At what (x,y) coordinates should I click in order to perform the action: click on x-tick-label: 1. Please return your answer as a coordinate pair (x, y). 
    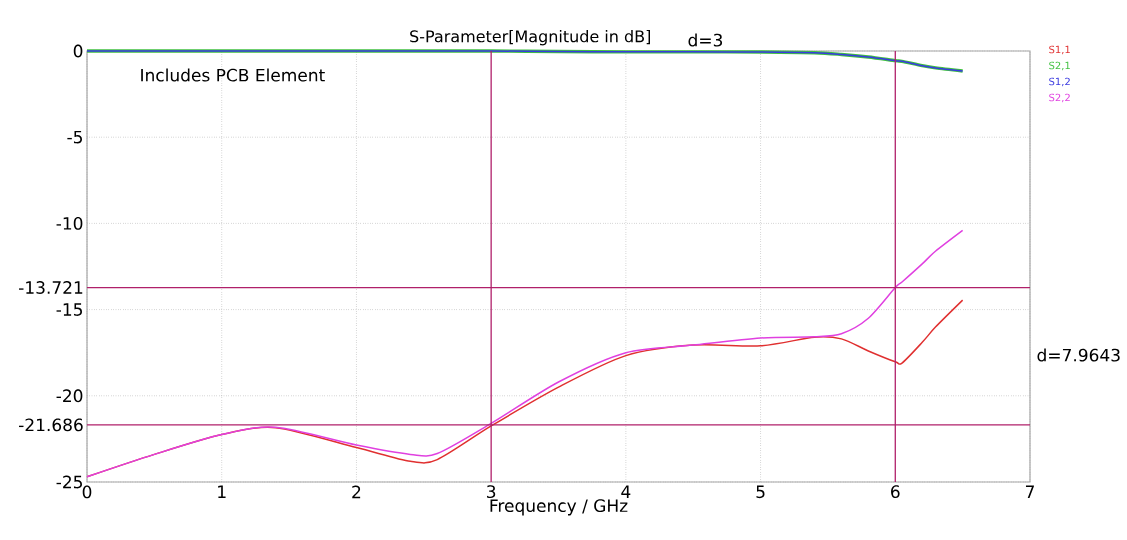
    Looking at the image, I should click on (222, 491).